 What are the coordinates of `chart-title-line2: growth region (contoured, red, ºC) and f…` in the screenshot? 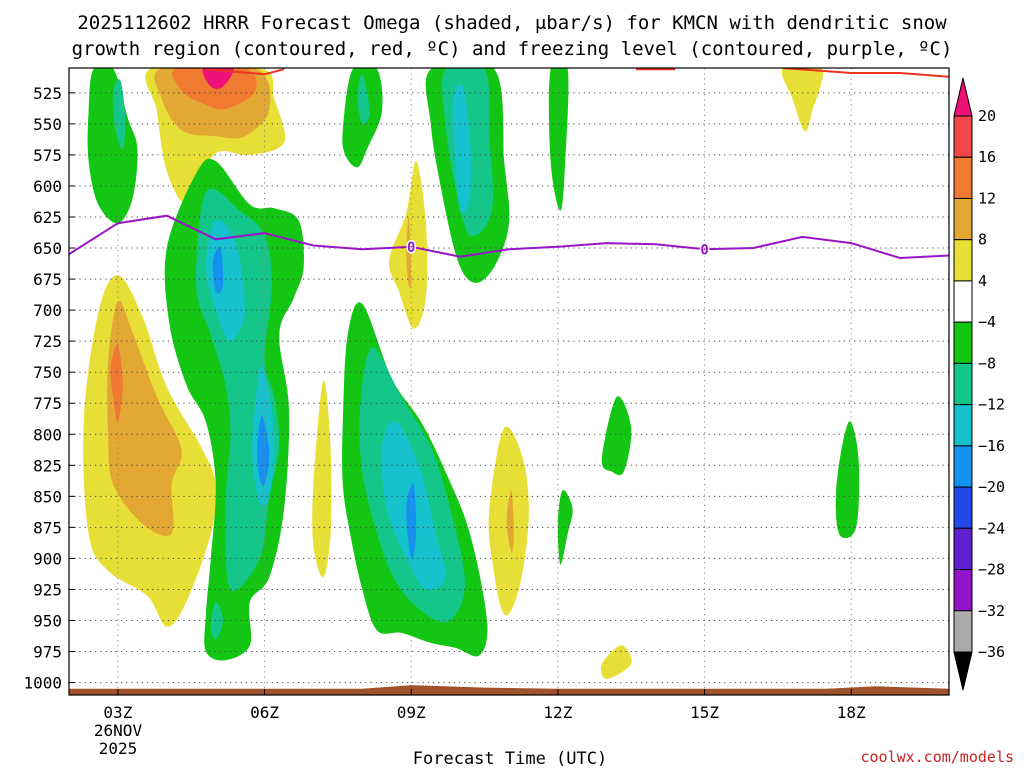 It's located at (512, 49).